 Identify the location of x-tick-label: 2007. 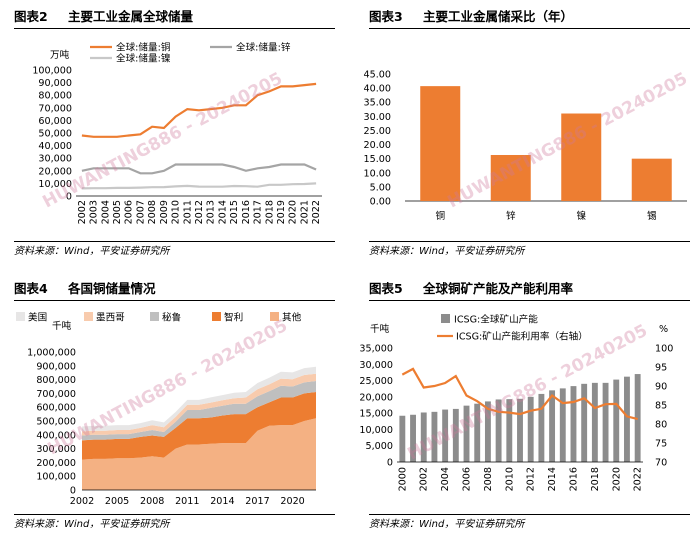
(140, 212).